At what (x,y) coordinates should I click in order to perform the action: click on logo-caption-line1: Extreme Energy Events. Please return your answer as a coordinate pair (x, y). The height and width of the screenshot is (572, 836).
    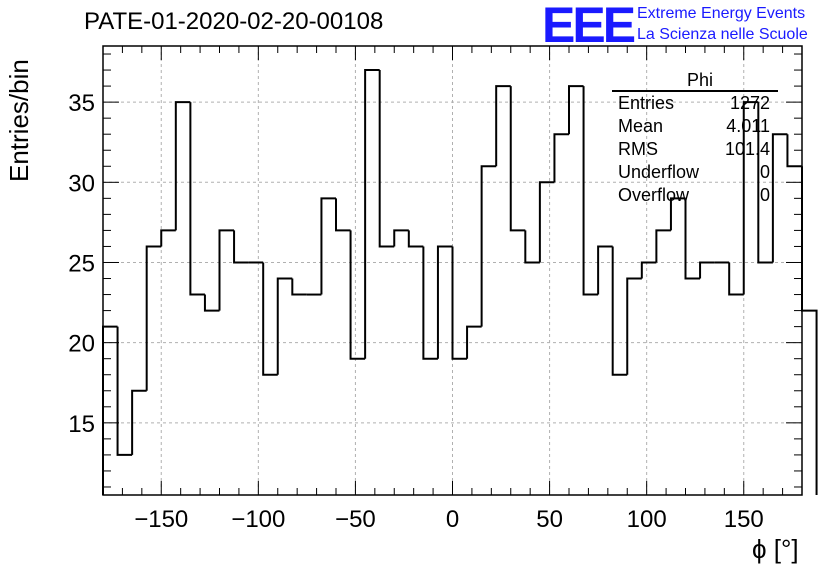
    Looking at the image, I should click on (721, 13).